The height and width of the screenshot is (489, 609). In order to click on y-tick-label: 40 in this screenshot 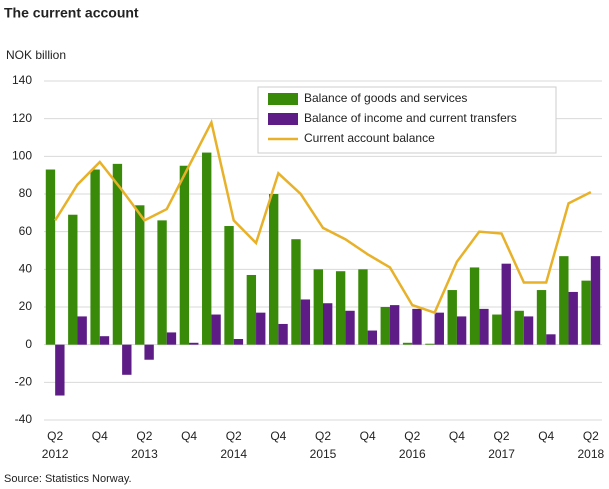, I will do `click(26, 269)`.